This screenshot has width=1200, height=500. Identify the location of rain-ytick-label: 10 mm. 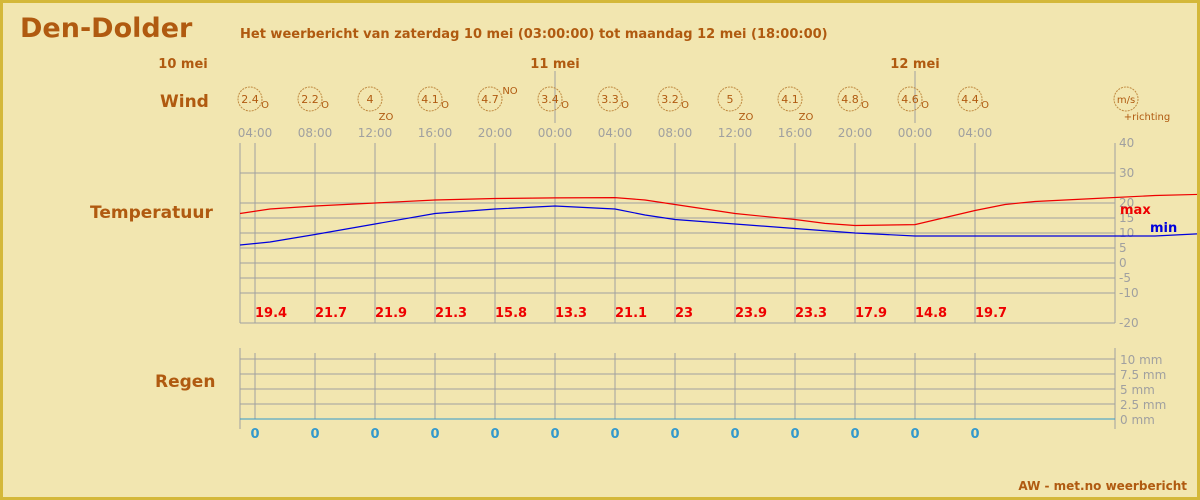
(1141, 360).